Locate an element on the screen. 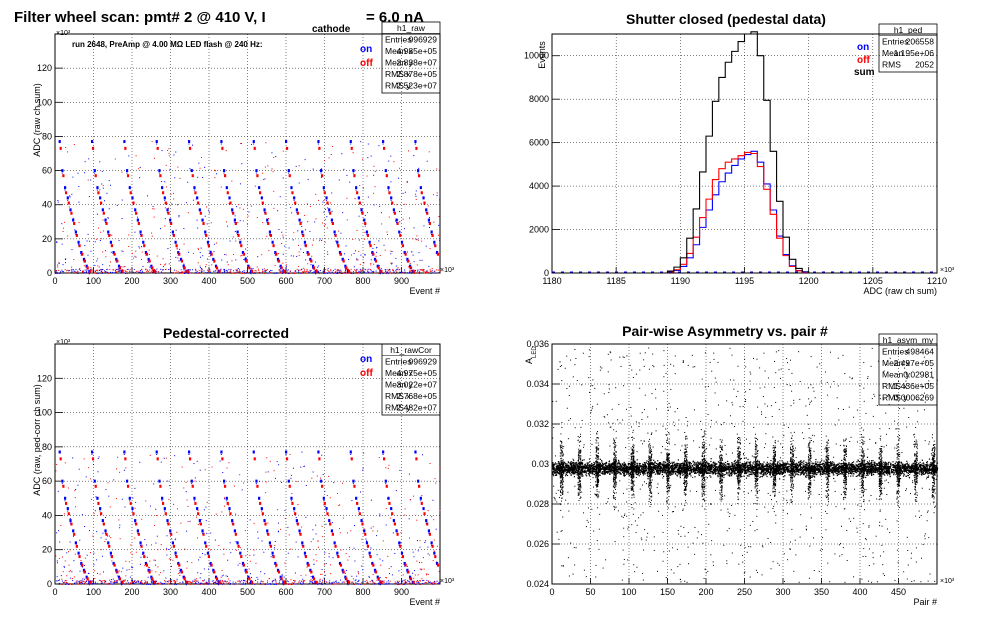 The width and height of the screenshot is (996, 622). cor-stats-label: RMS y is located at coordinates (398, 408).